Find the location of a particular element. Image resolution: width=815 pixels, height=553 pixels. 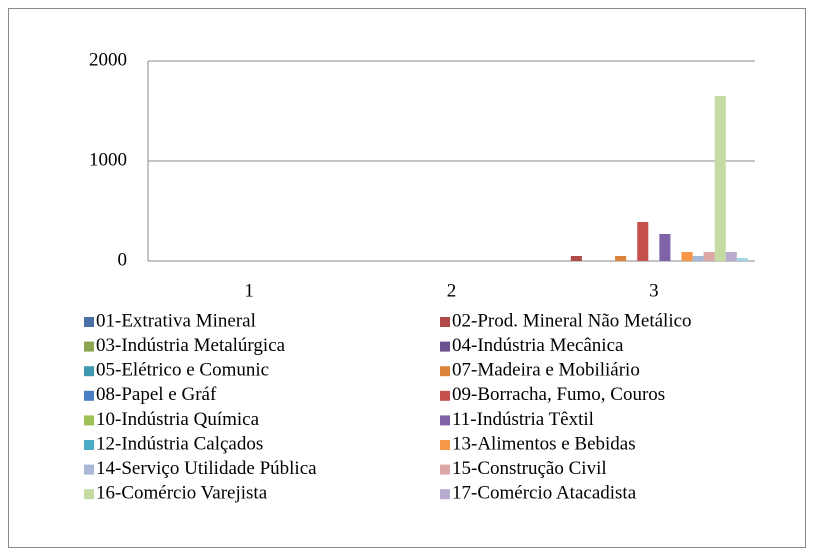

legend-label: 01-Extrativa Mineral is located at coordinates (176, 320).